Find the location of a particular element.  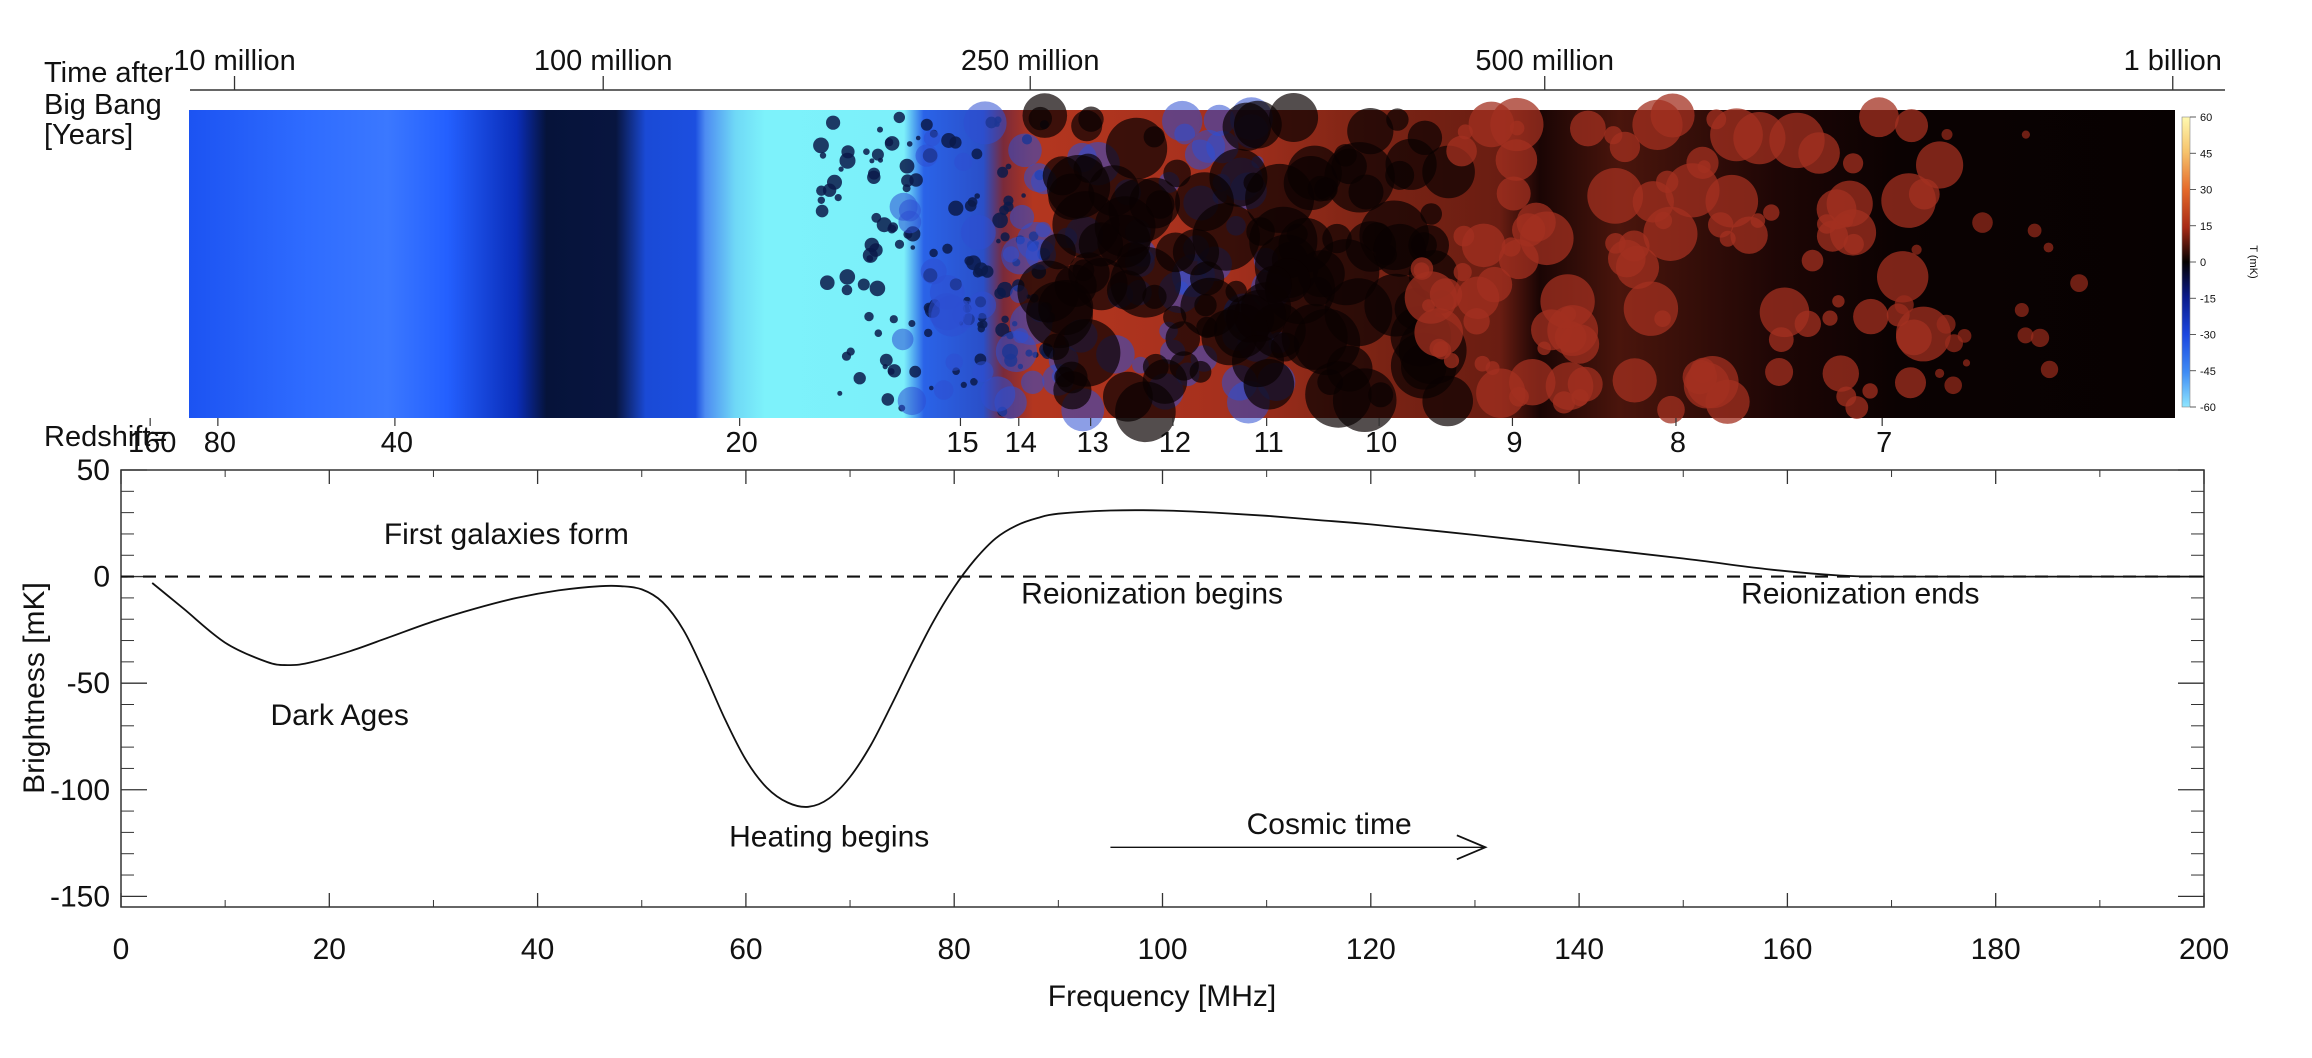

colorbar-tick-label: 30 is located at coordinates (2206, 191).